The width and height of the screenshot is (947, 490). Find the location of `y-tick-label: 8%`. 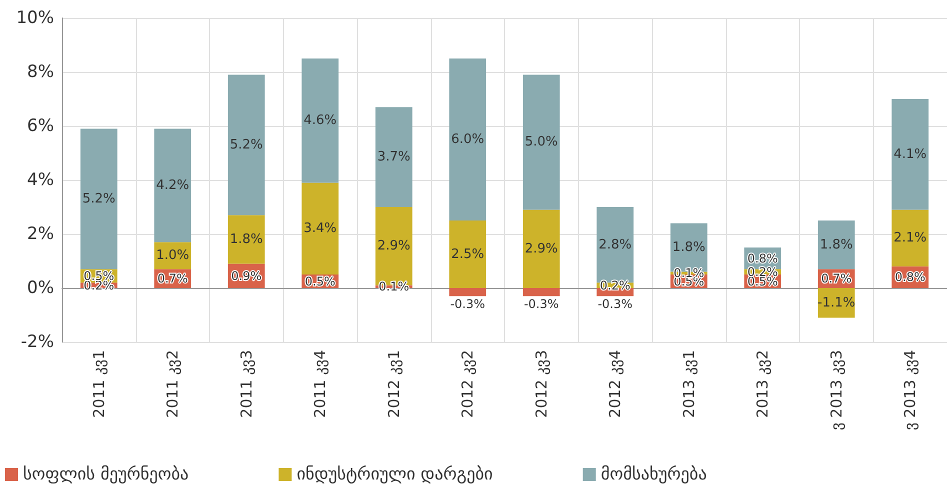

y-tick-label: 8% is located at coordinates (40, 72).